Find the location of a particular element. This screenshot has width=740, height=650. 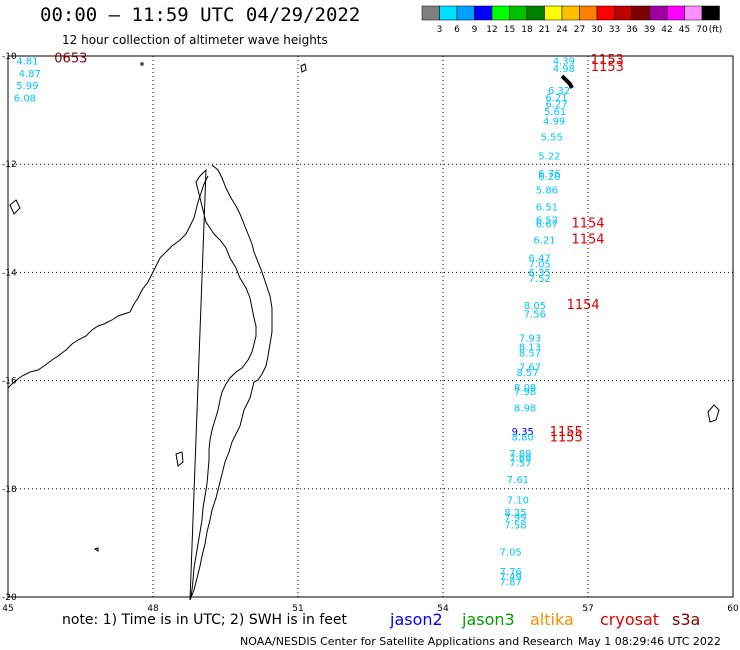

legend-tick-label: 42 is located at coordinates (666, 30).